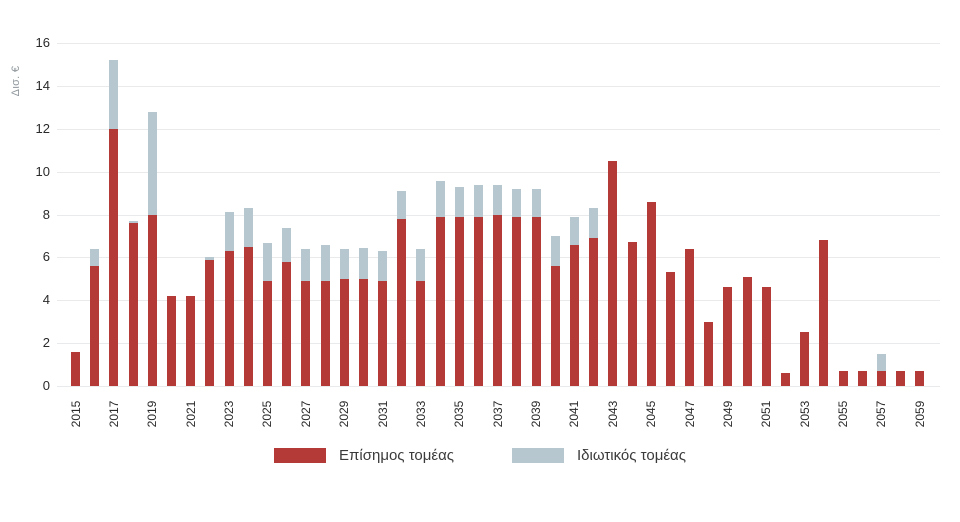 This screenshot has height=522, width=960. Describe the element at coordinates (824, 313) in the screenshot. I see `official-sector-segment-2054` at that location.